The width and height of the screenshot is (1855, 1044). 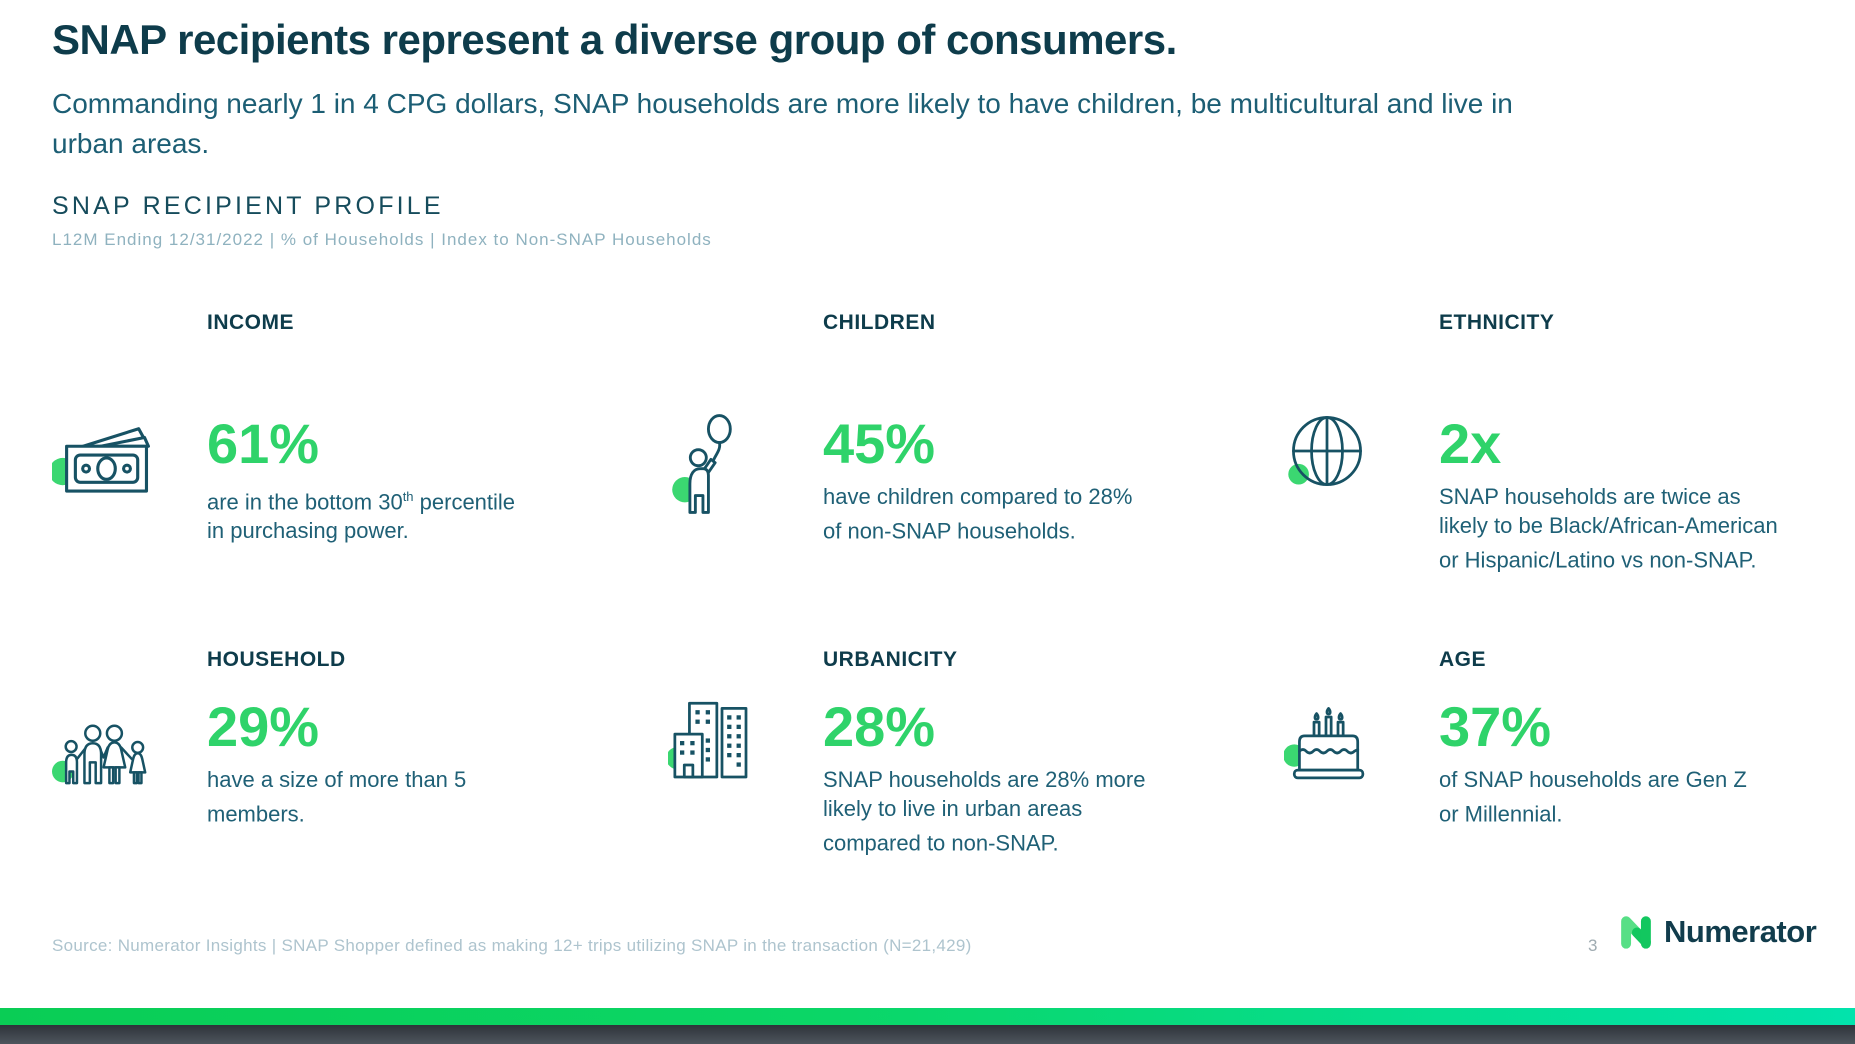 What do you see at coordinates (879, 443) in the screenshot?
I see `stat-value: 45%` at bounding box center [879, 443].